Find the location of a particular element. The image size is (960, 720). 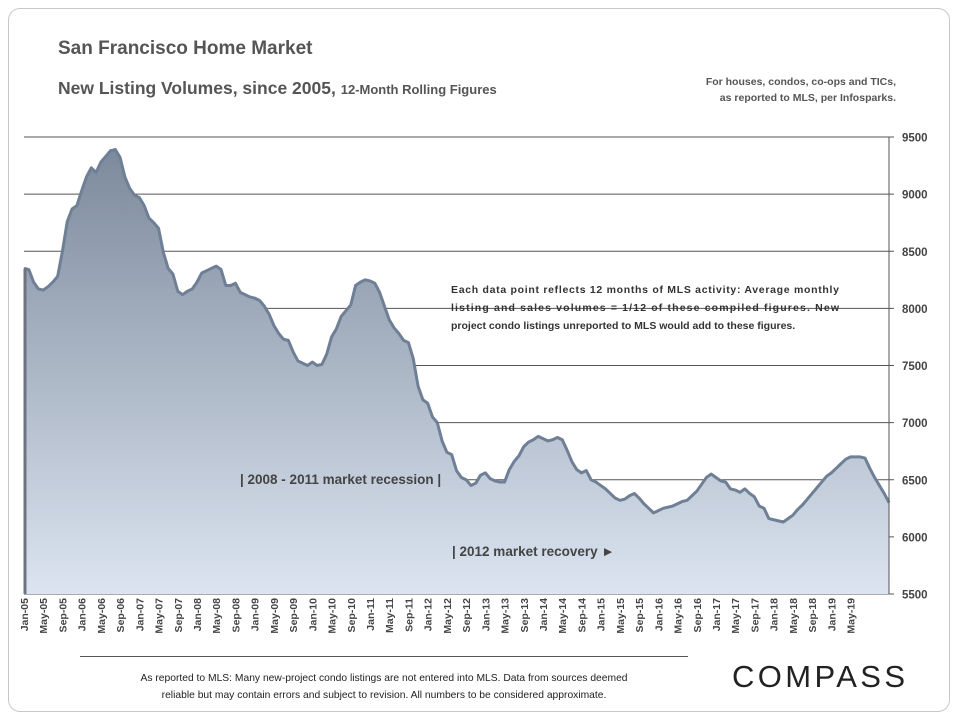

x-tick-label: Jan-19 is located at coordinates (832, 614).